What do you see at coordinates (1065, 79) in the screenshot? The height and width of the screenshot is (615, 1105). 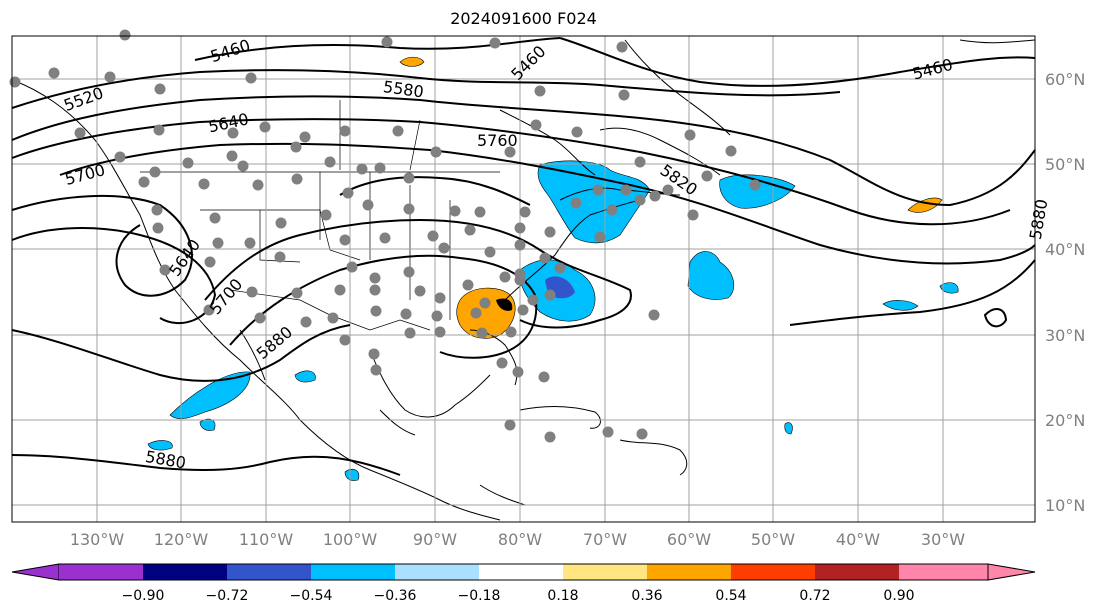 I see `lat-tick-label: 60°N` at bounding box center [1065, 79].